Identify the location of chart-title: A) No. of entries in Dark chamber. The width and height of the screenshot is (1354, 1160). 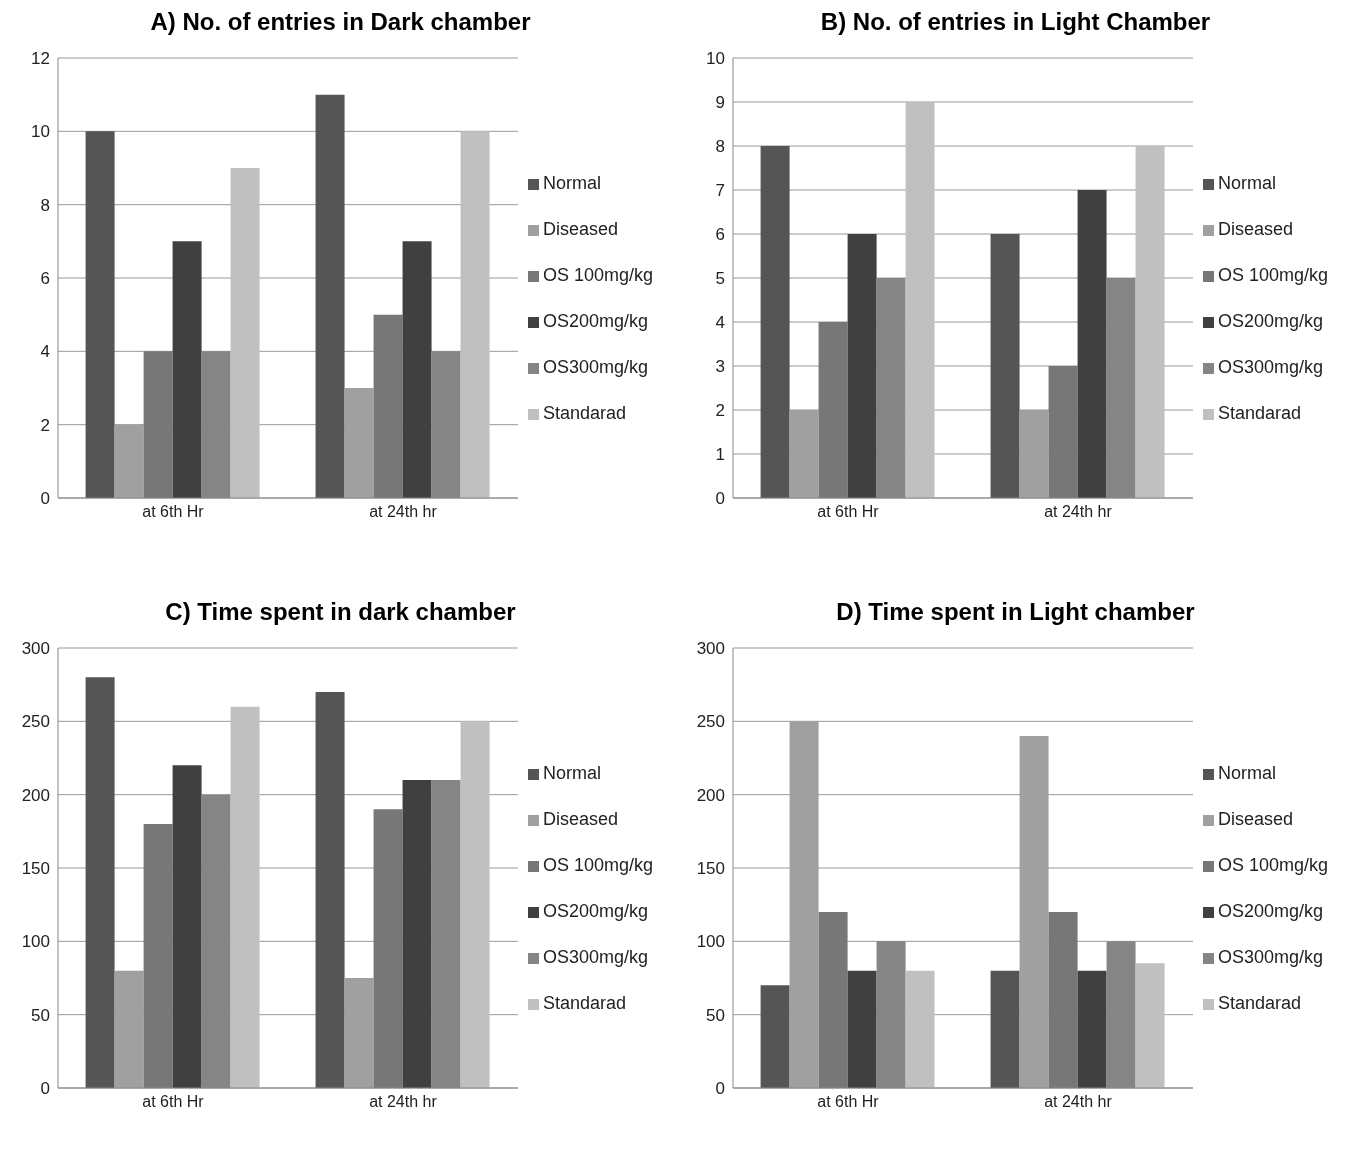
(340, 22).